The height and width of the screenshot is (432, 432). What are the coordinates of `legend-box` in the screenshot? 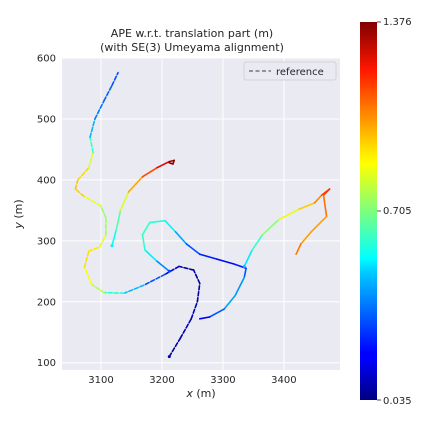 It's located at (290, 71).